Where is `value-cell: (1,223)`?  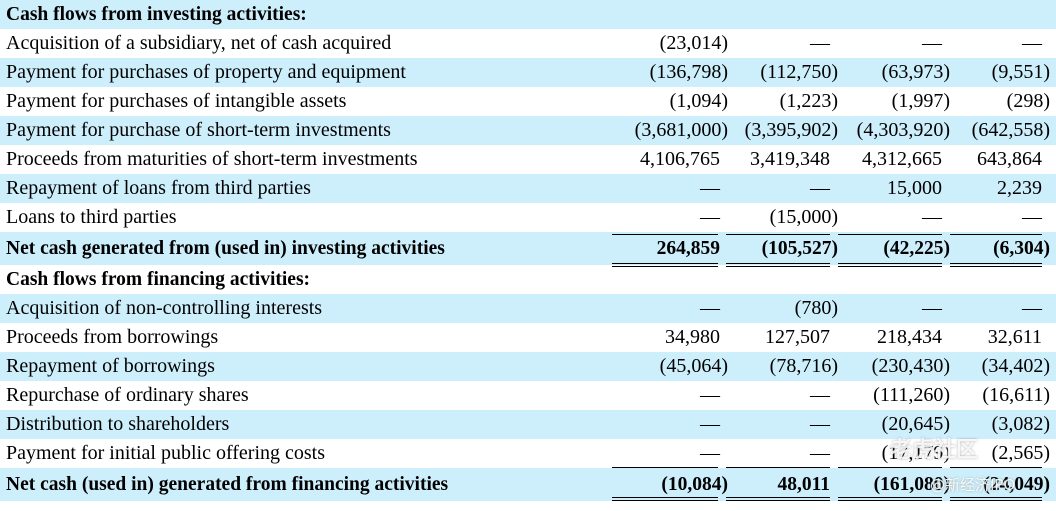
value-cell: (1,223) is located at coordinates (808, 101).